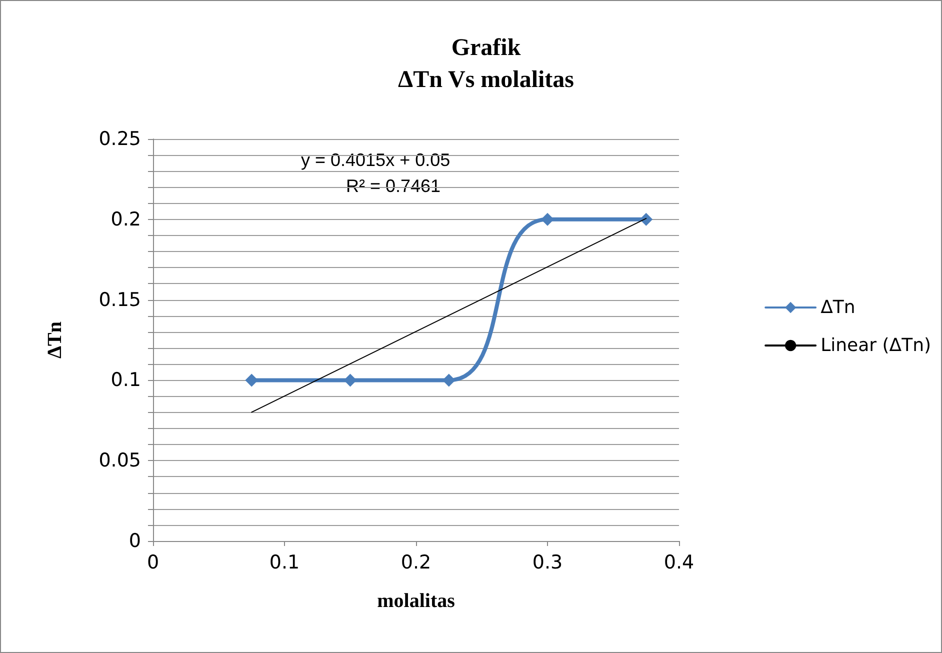 The height and width of the screenshot is (653, 942). What do you see at coordinates (119, 139) in the screenshot?
I see `y-tick-label: 0.25` at bounding box center [119, 139].